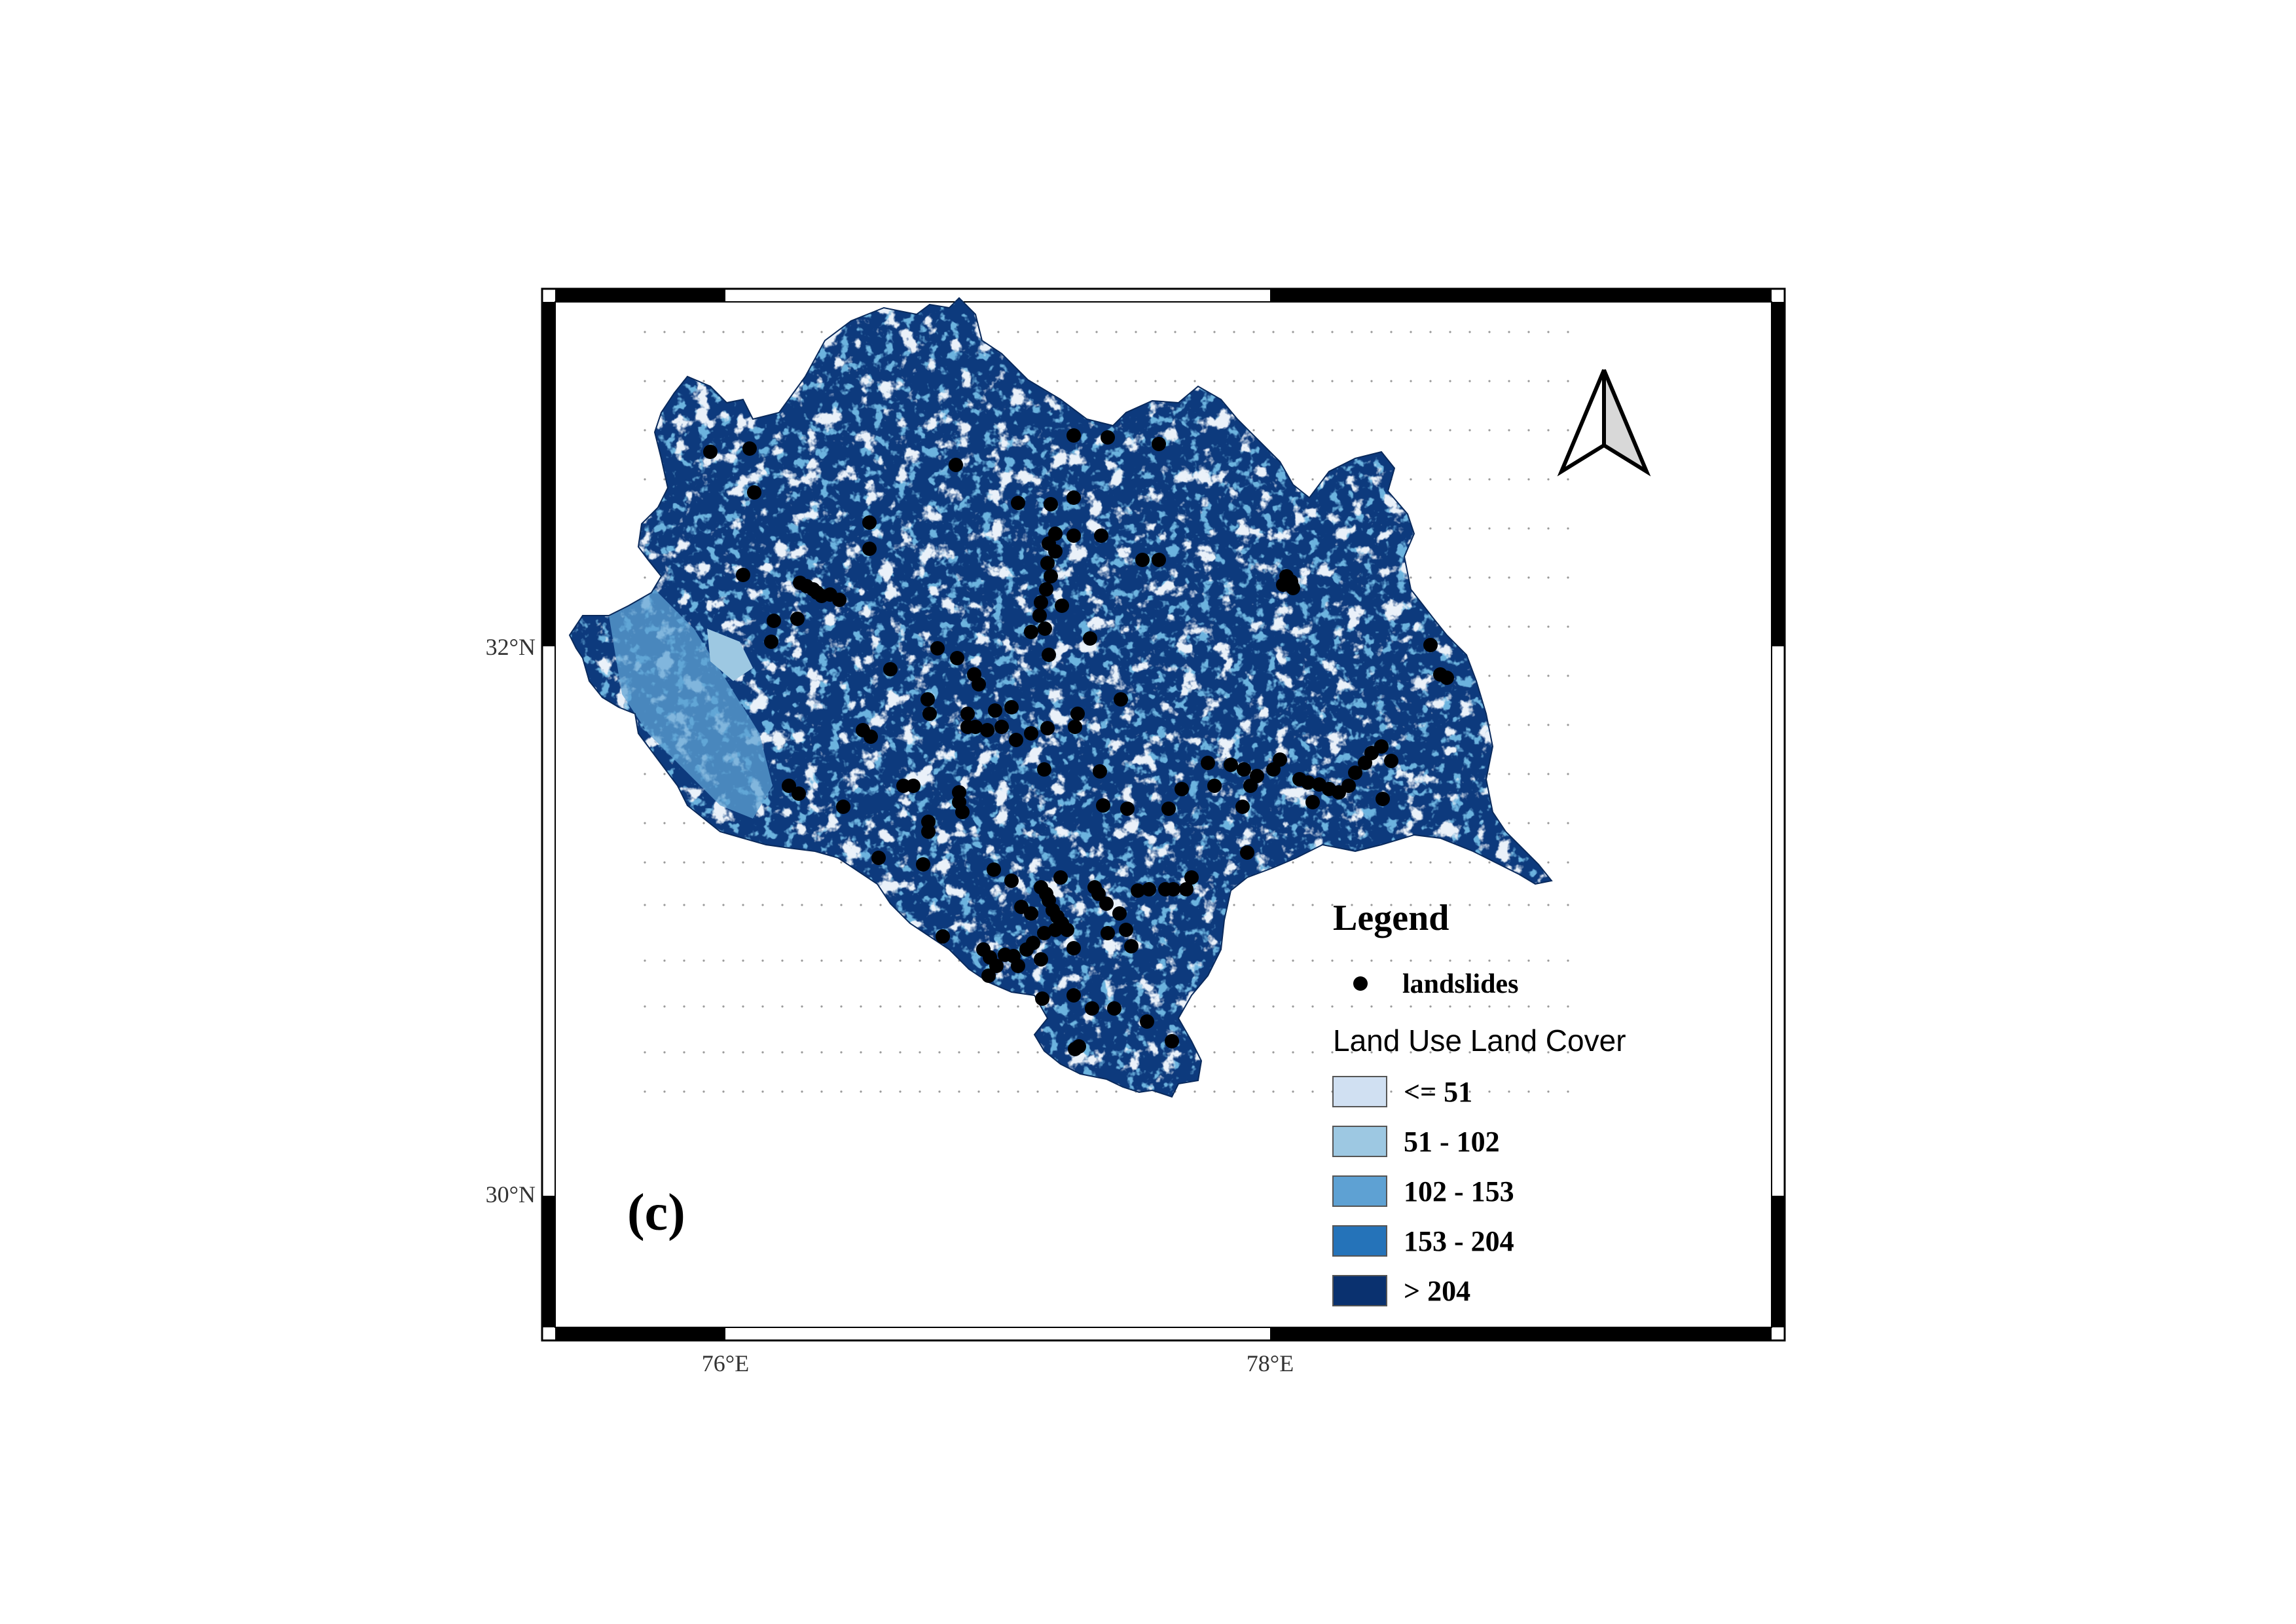 This screenshot has height=1624, width=2296. Describe the element at coordinates (1479, 1041) in the screenshot. I see `legend-raster-title: Land Use Land Cover` at that location.